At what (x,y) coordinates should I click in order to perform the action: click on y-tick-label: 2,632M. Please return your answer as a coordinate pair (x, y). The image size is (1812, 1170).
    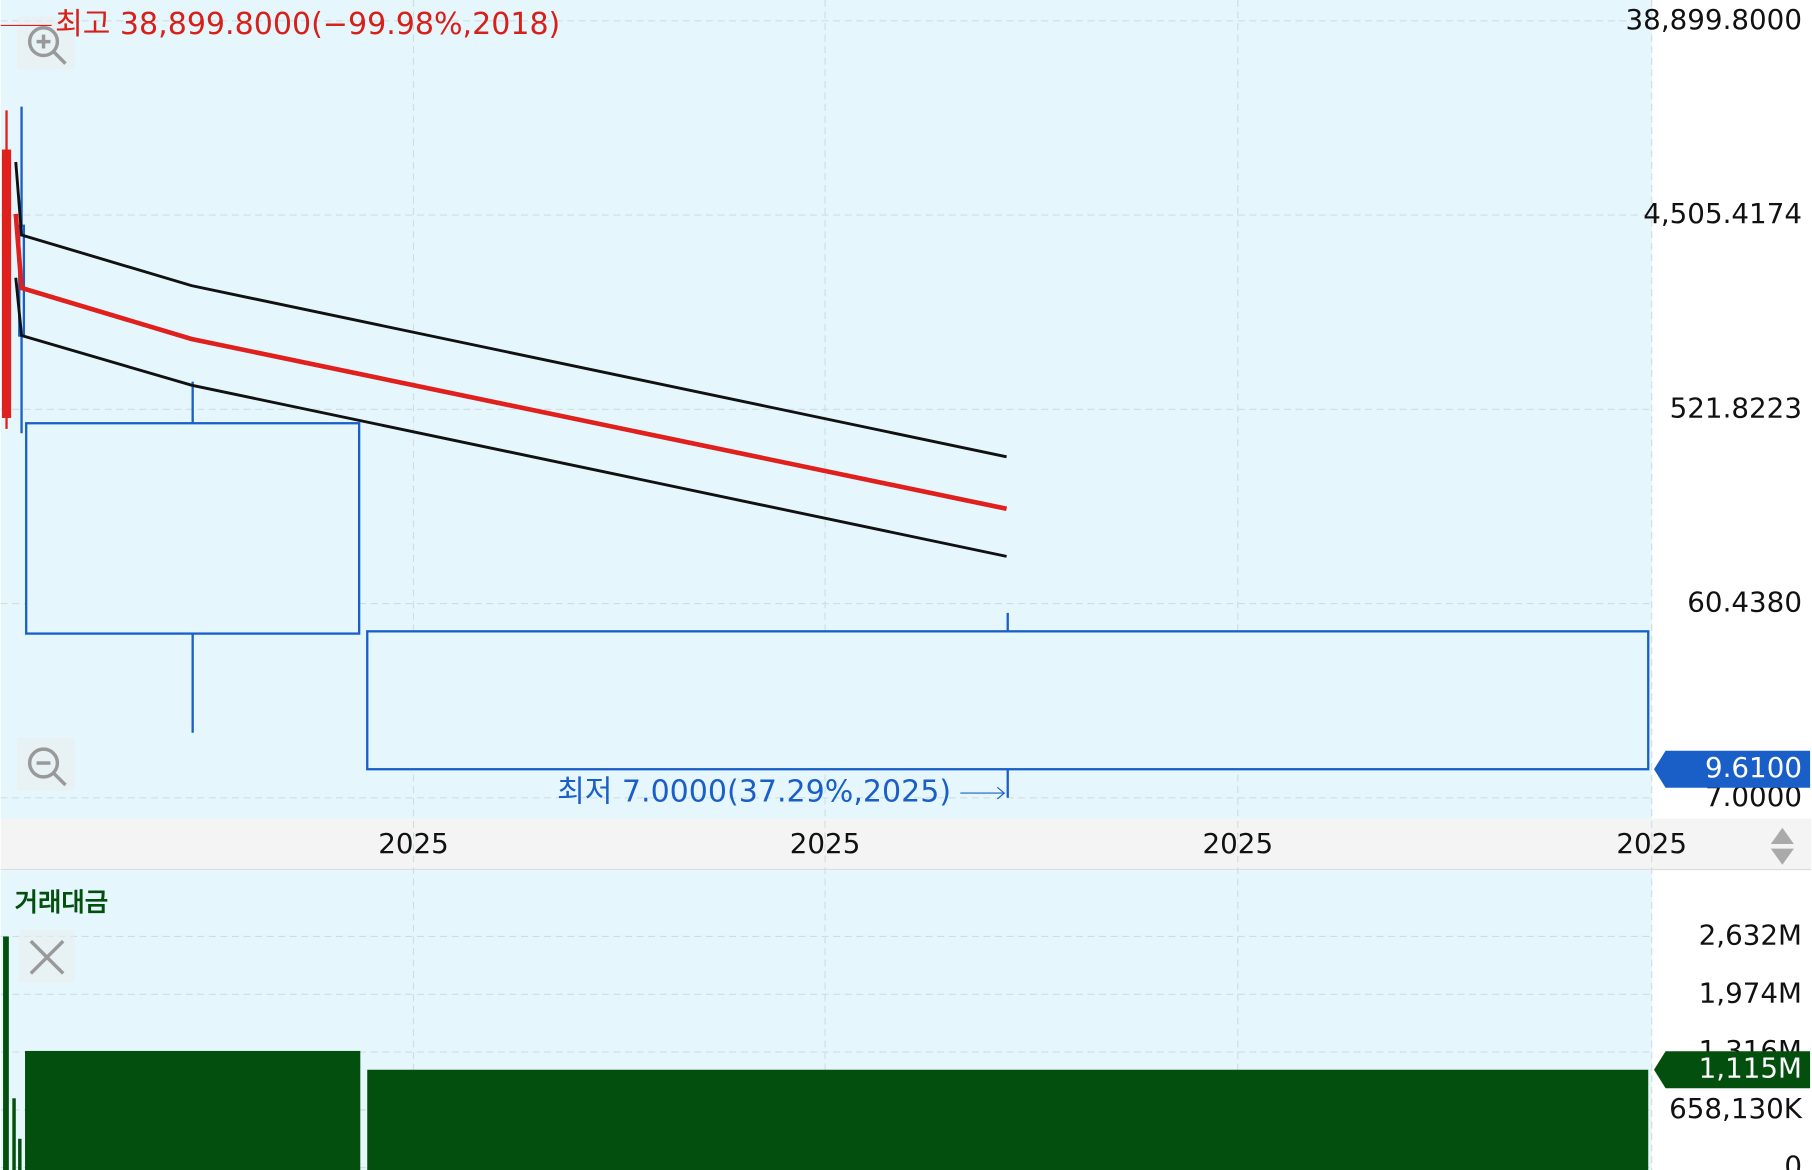
    Looking at the image, I should click on (1750, 934).